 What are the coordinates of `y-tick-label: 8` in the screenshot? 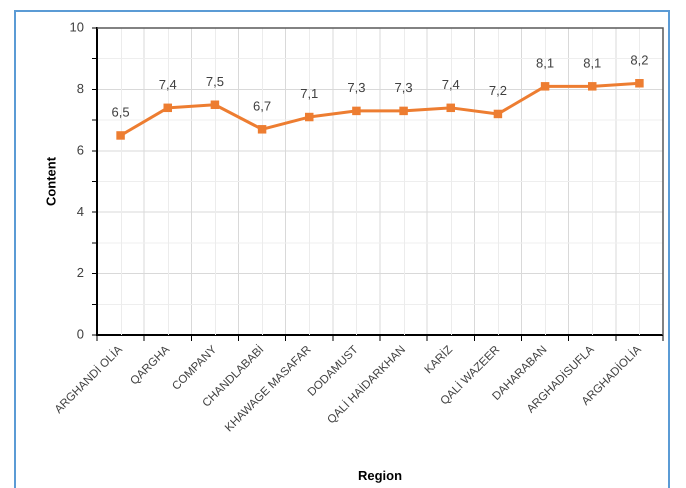 It's located at (80, 88).